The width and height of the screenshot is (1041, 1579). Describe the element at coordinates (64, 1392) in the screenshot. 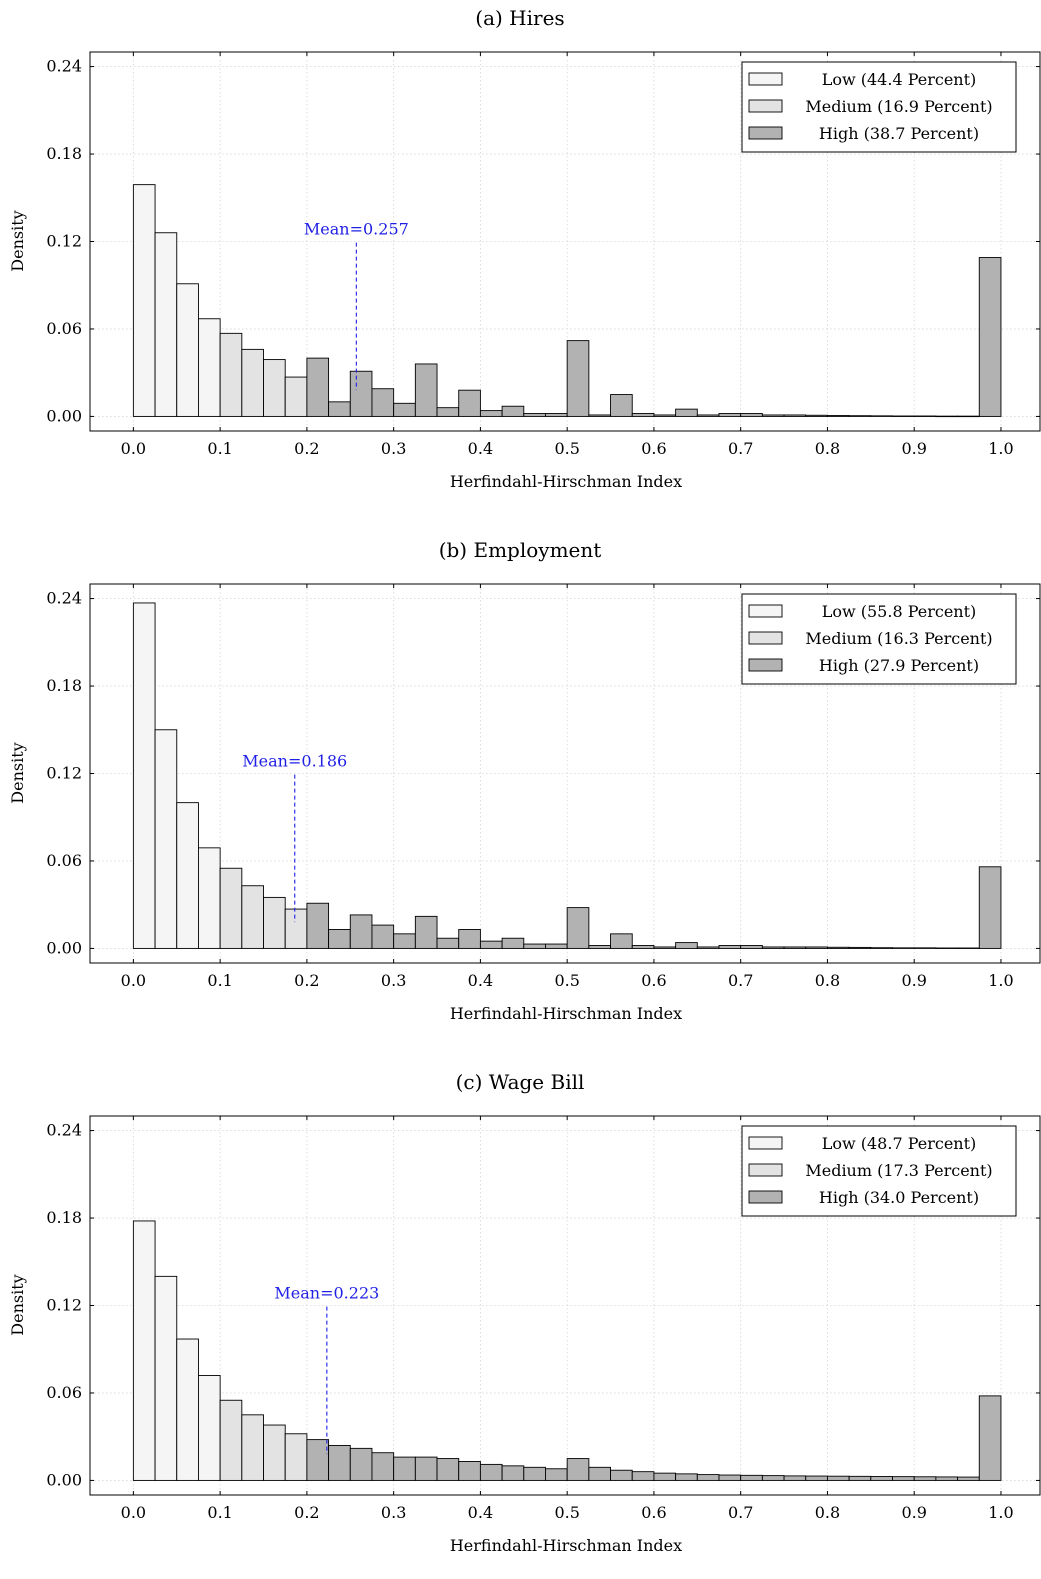

I see `y-tick-label: 0.06` at that location.